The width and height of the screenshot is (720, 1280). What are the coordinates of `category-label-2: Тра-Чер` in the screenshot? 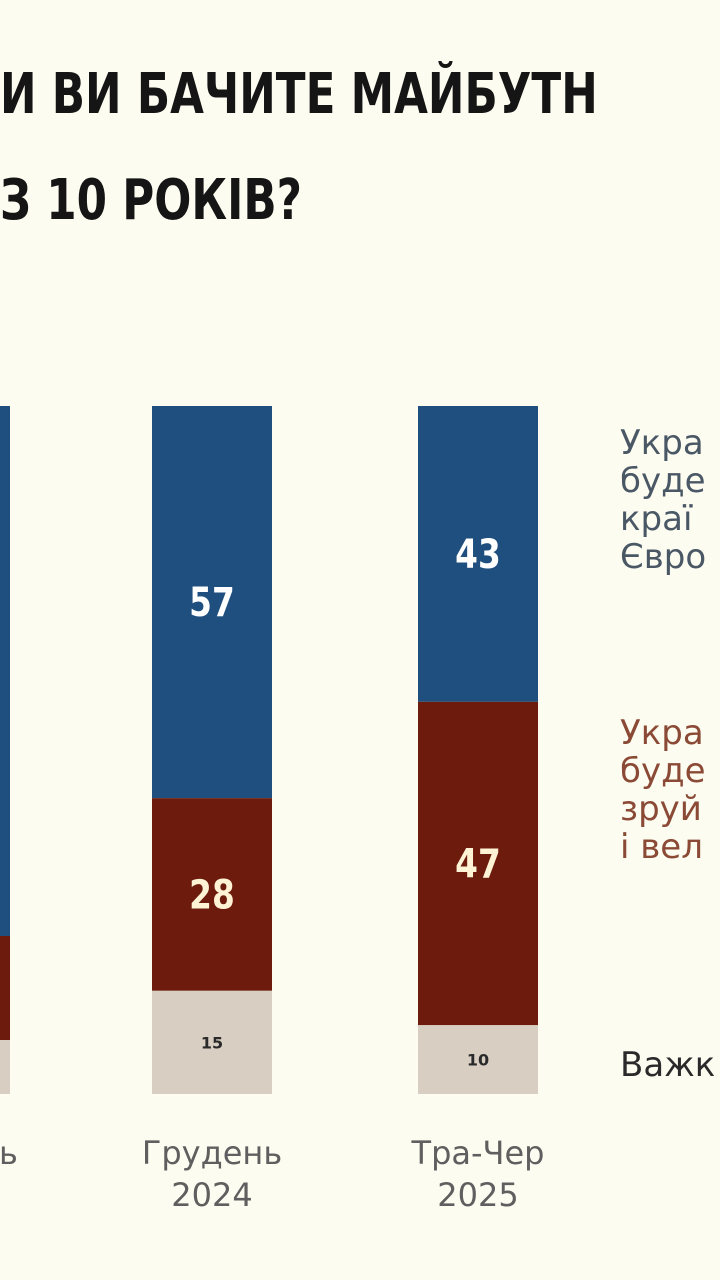 It's located at (478, 1153).